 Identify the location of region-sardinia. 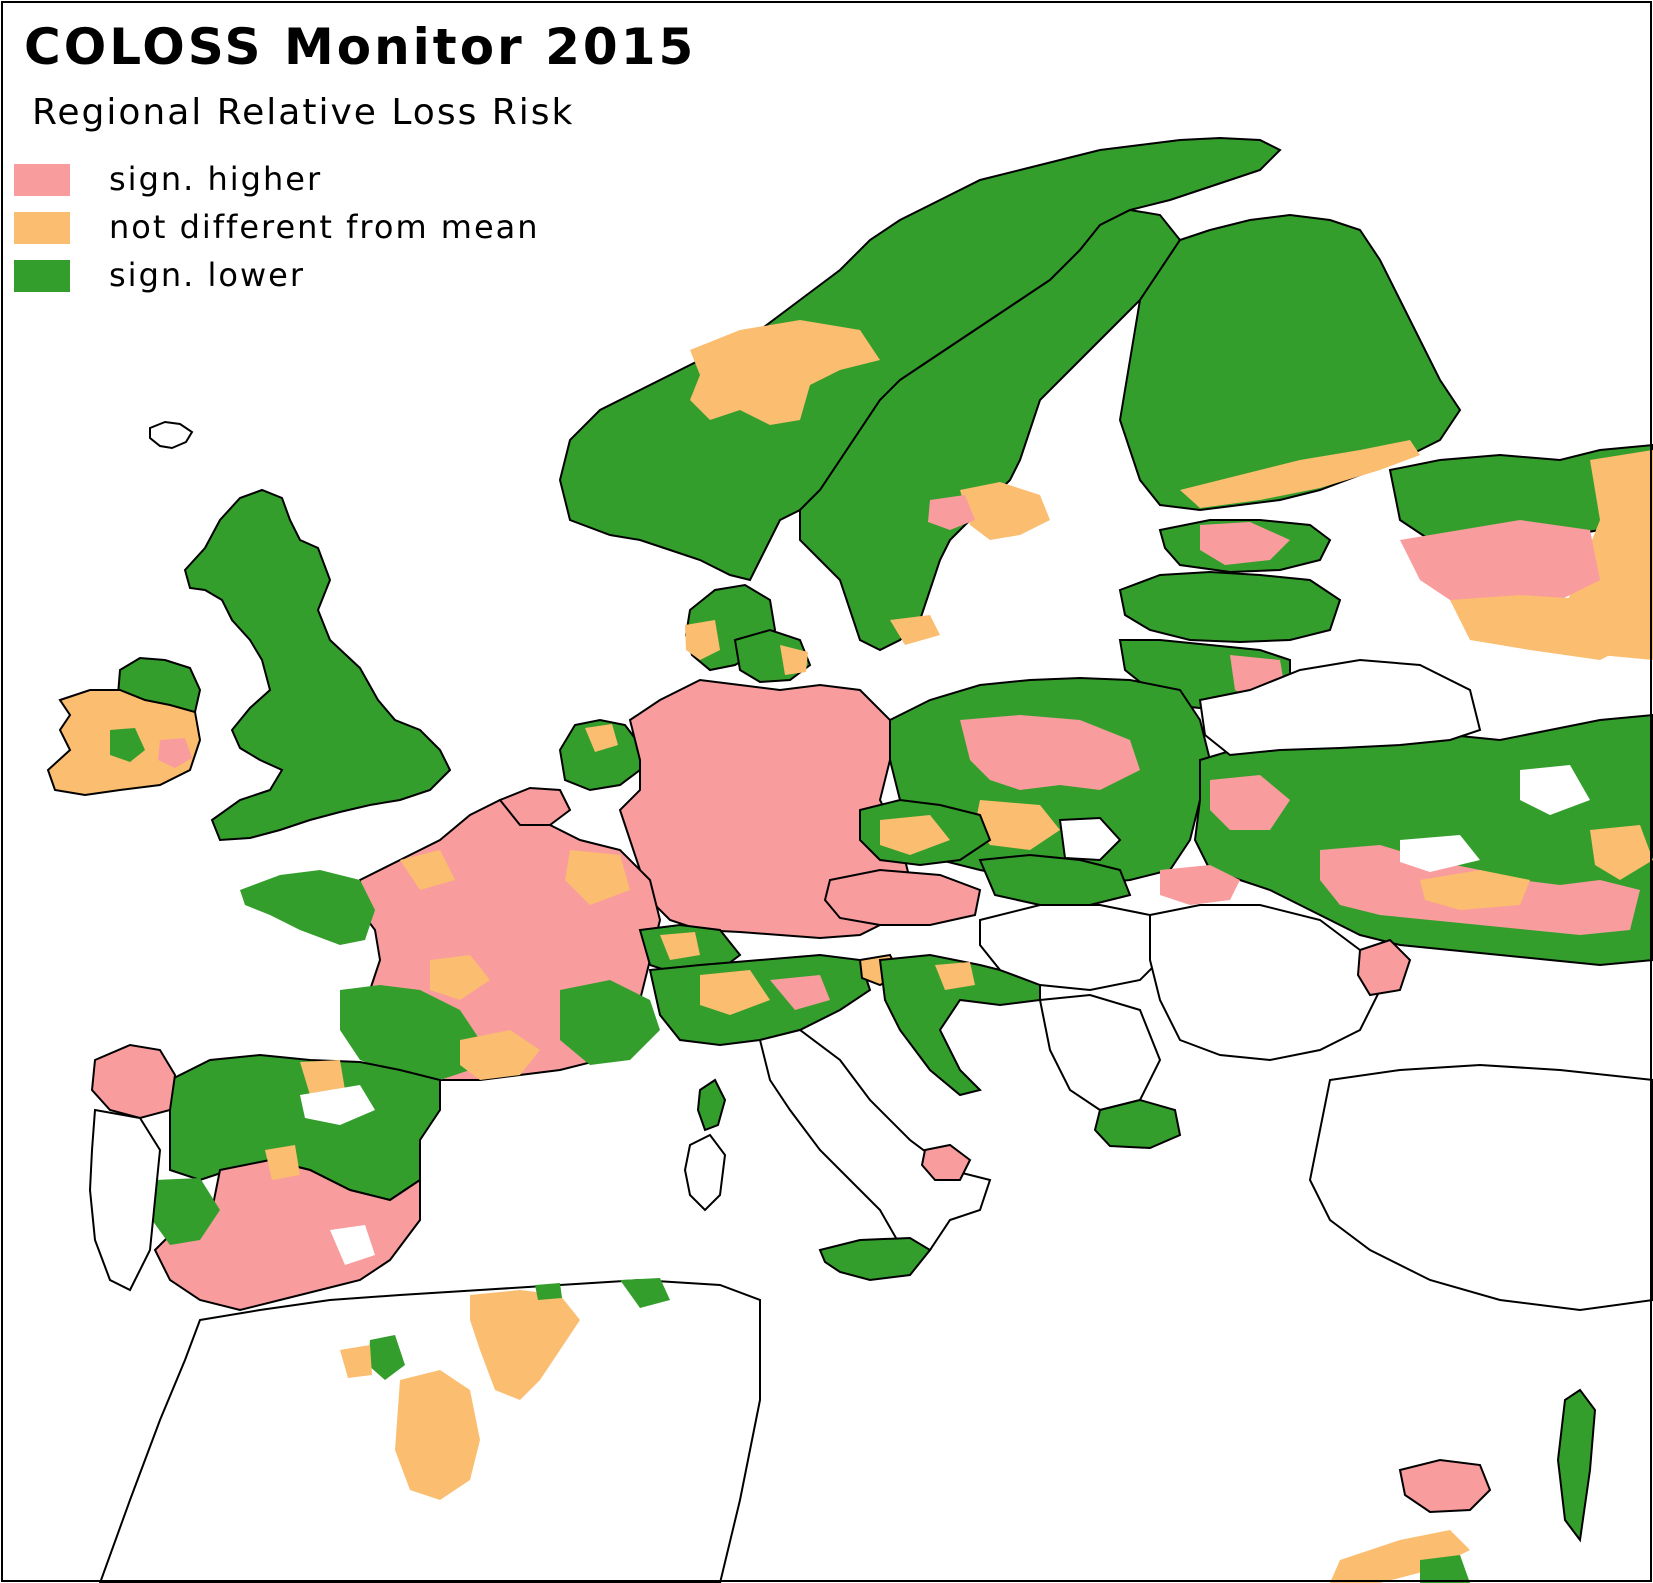
(705, 1172).